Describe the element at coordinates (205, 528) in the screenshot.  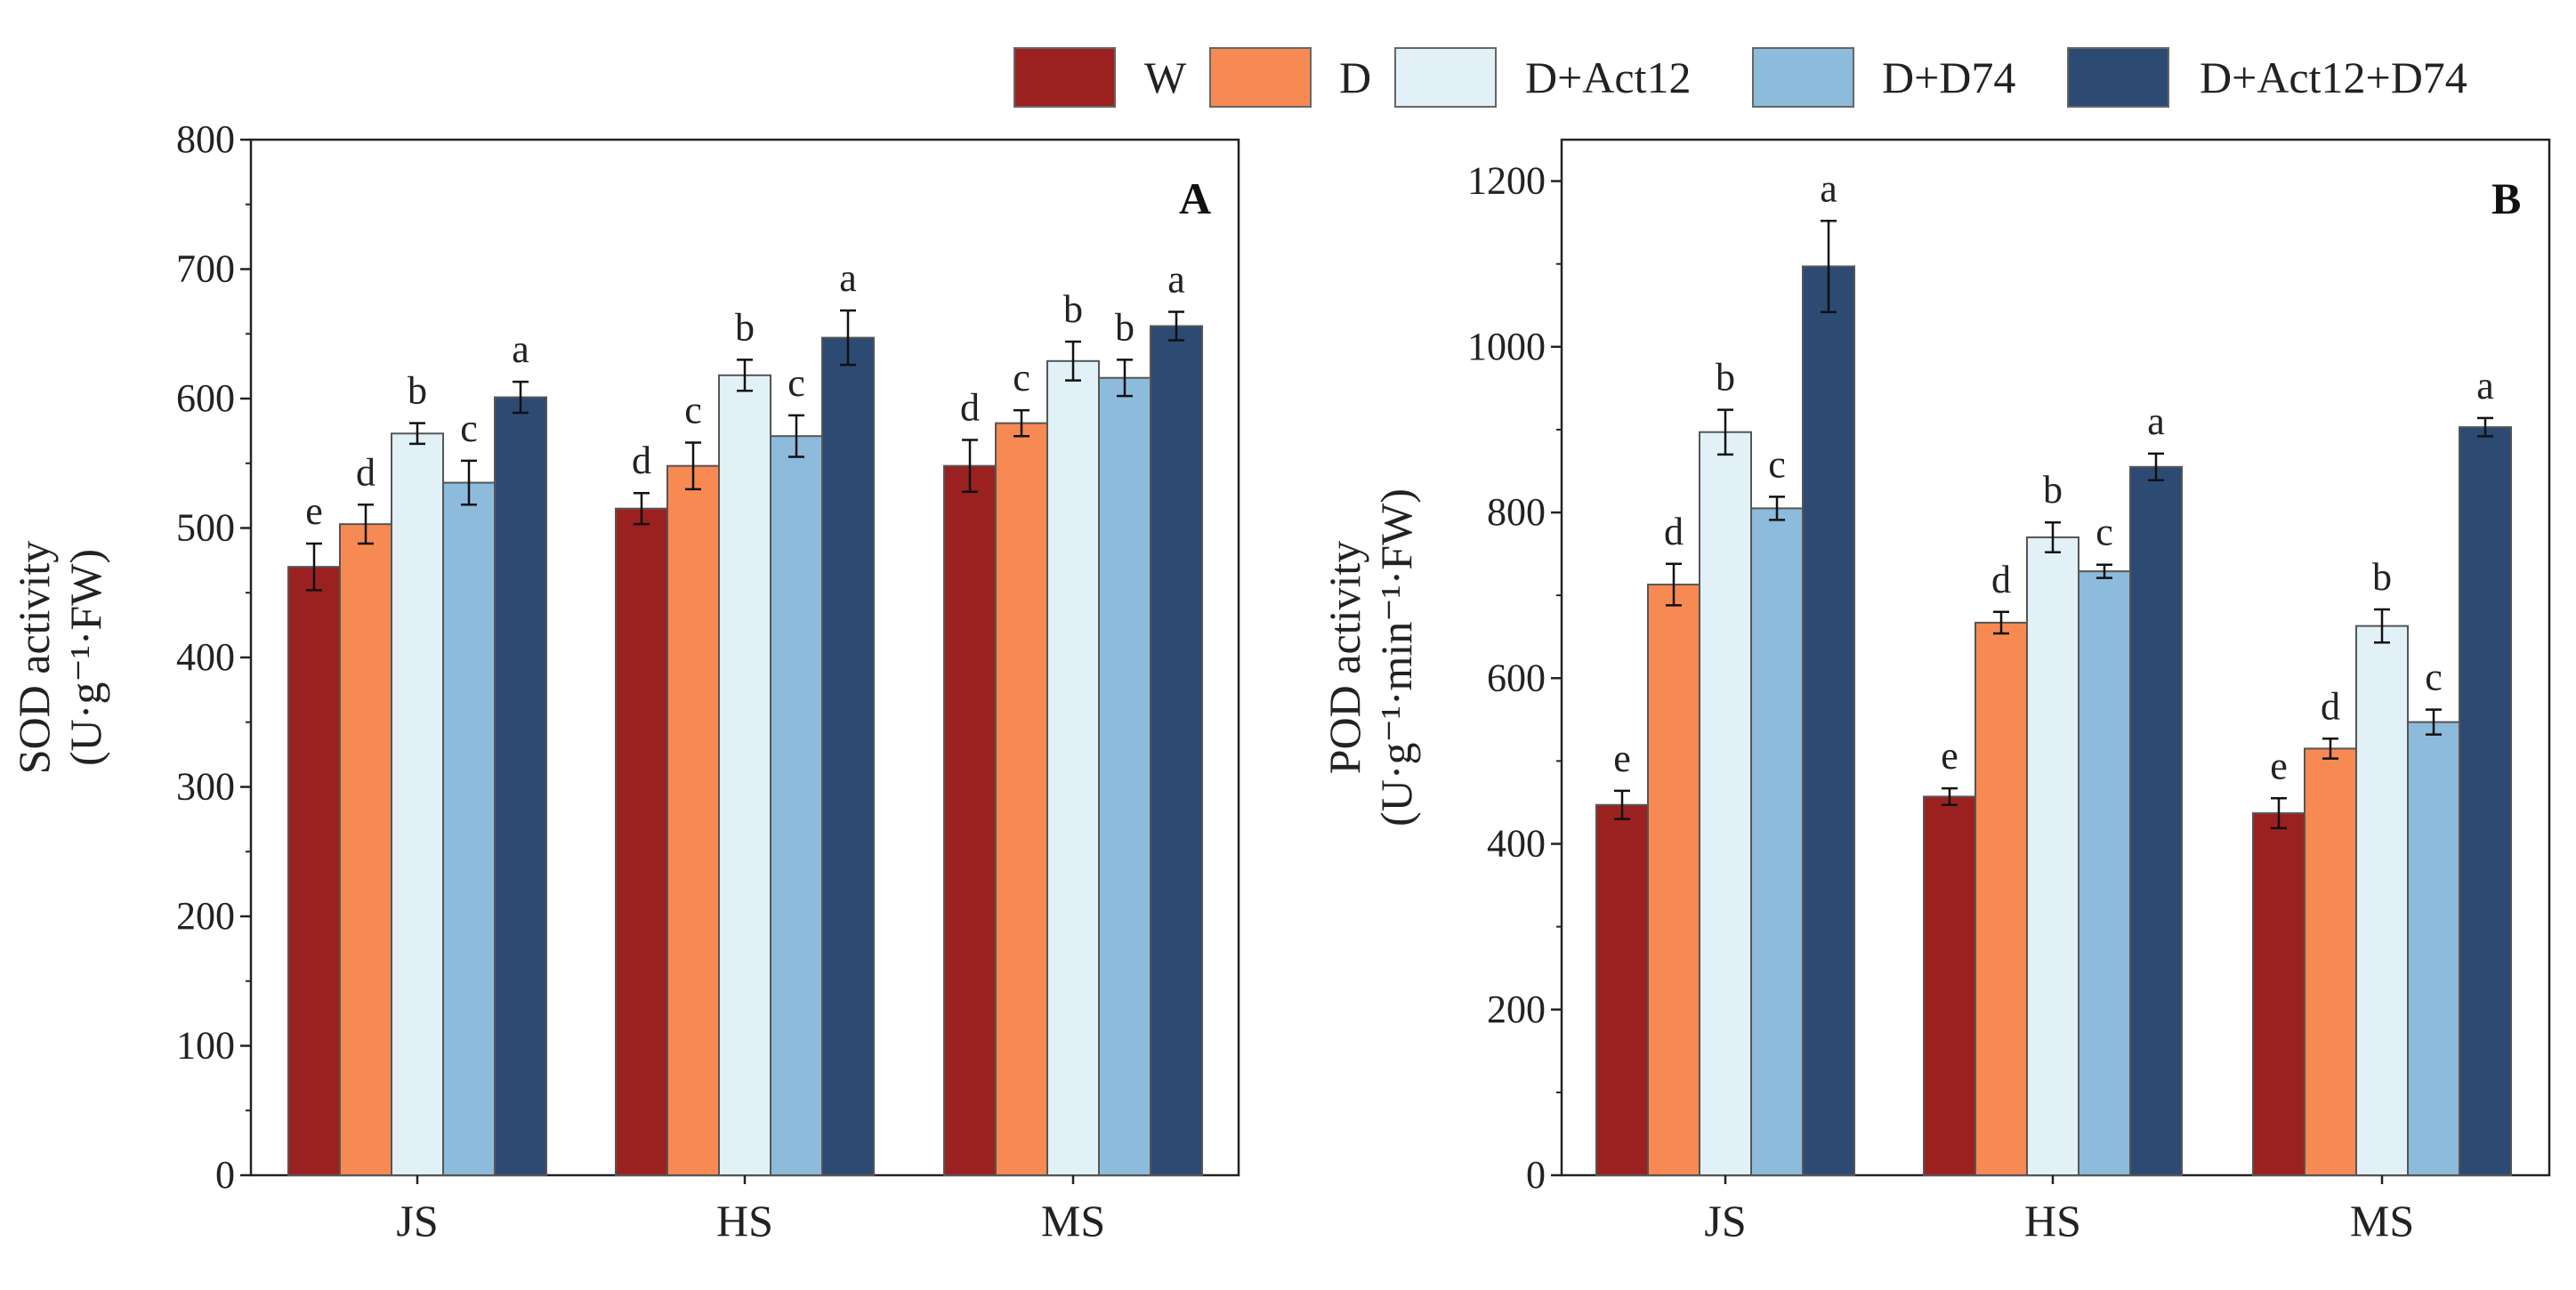
I see `y-tick-label: 500` at that location.